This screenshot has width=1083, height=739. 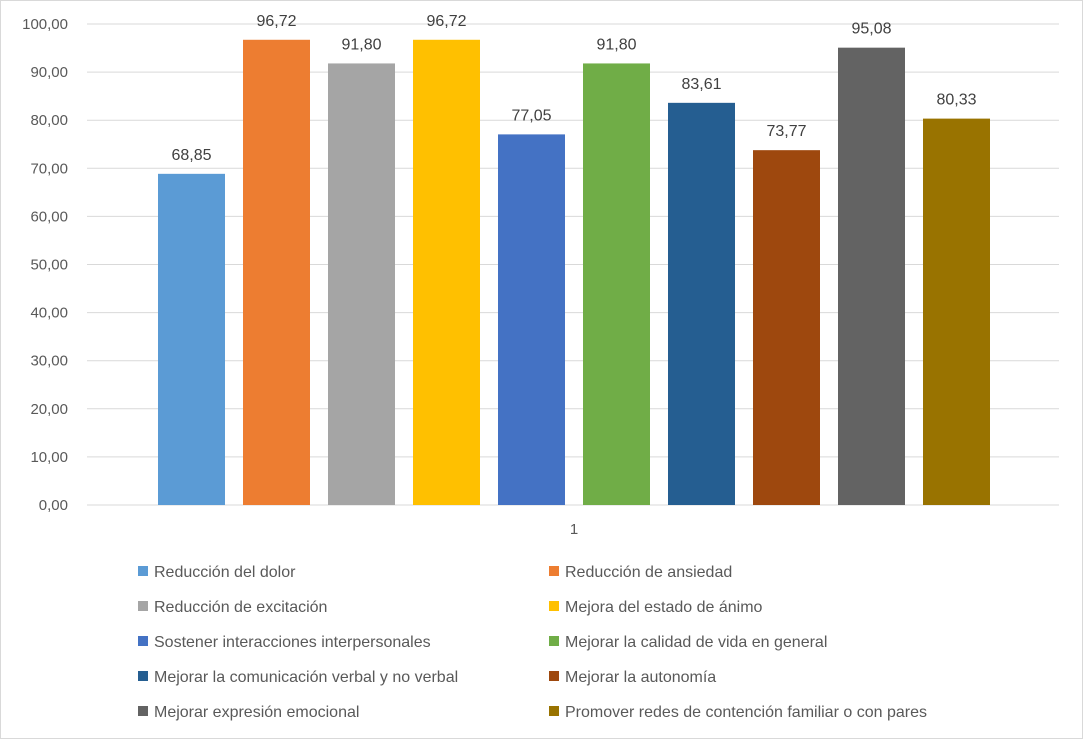 What do you see at coordinates (531, 115) in the screenshot?
I see `data-label: 77,05` at bounding box center [531, 115].